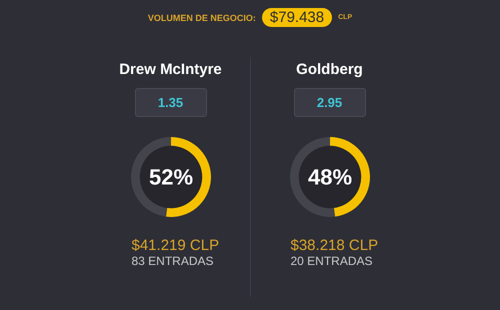 The height and width of the screenshot is (310, 500). Describe the element at coordinates (202, 17) in the screenshot. I see `text: VOLUMEN DE NEGOCIO:` at that location.